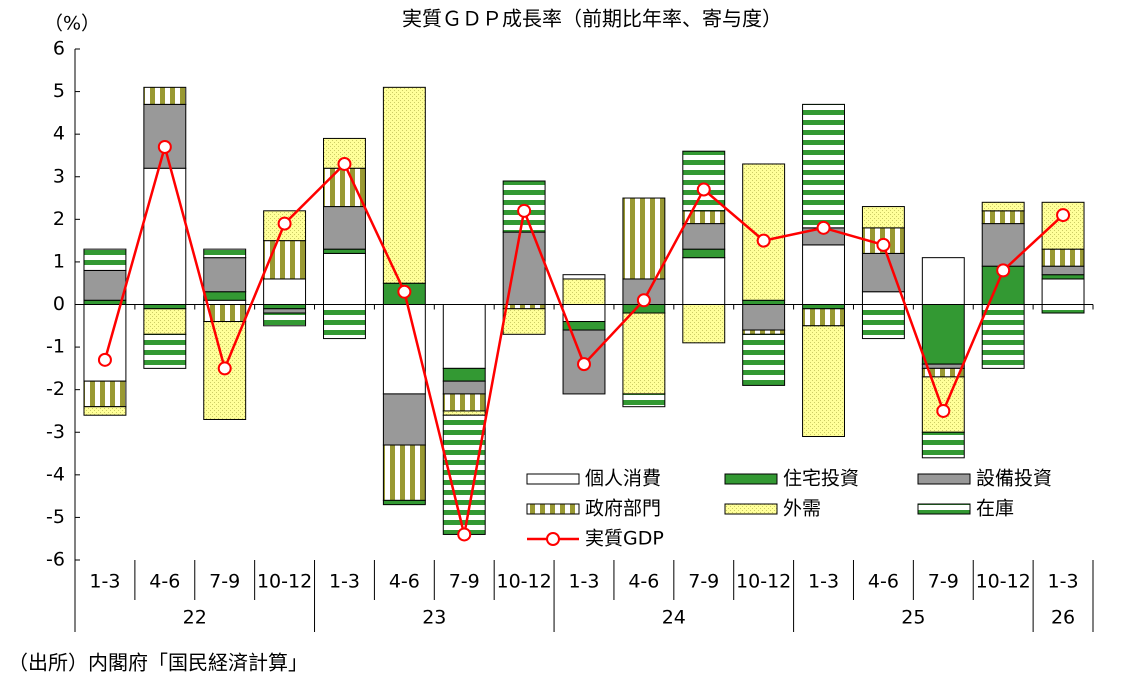 The image size is (1141, 691). I want to click on group-label: 26, so click(1063, 618).